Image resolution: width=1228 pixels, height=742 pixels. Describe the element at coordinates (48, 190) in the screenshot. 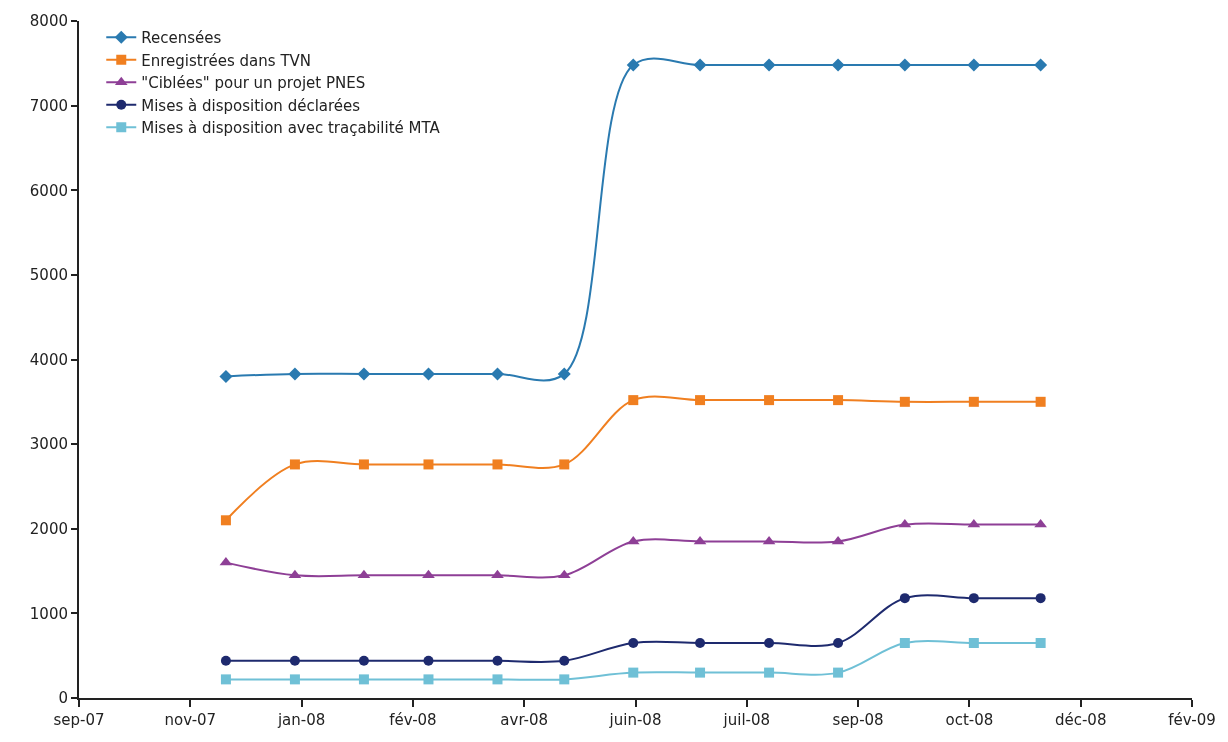

I see `y-tick-label: 6000` at that location.